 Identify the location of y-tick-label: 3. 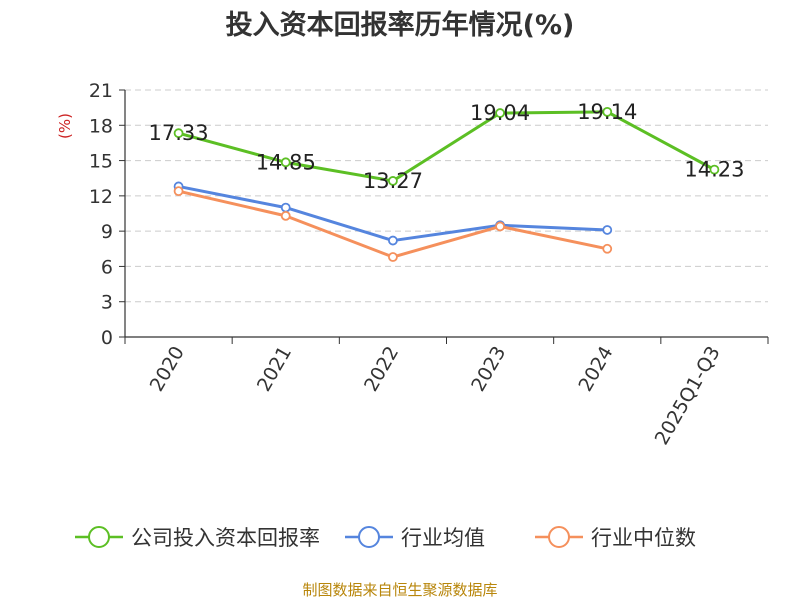
(107, 303).